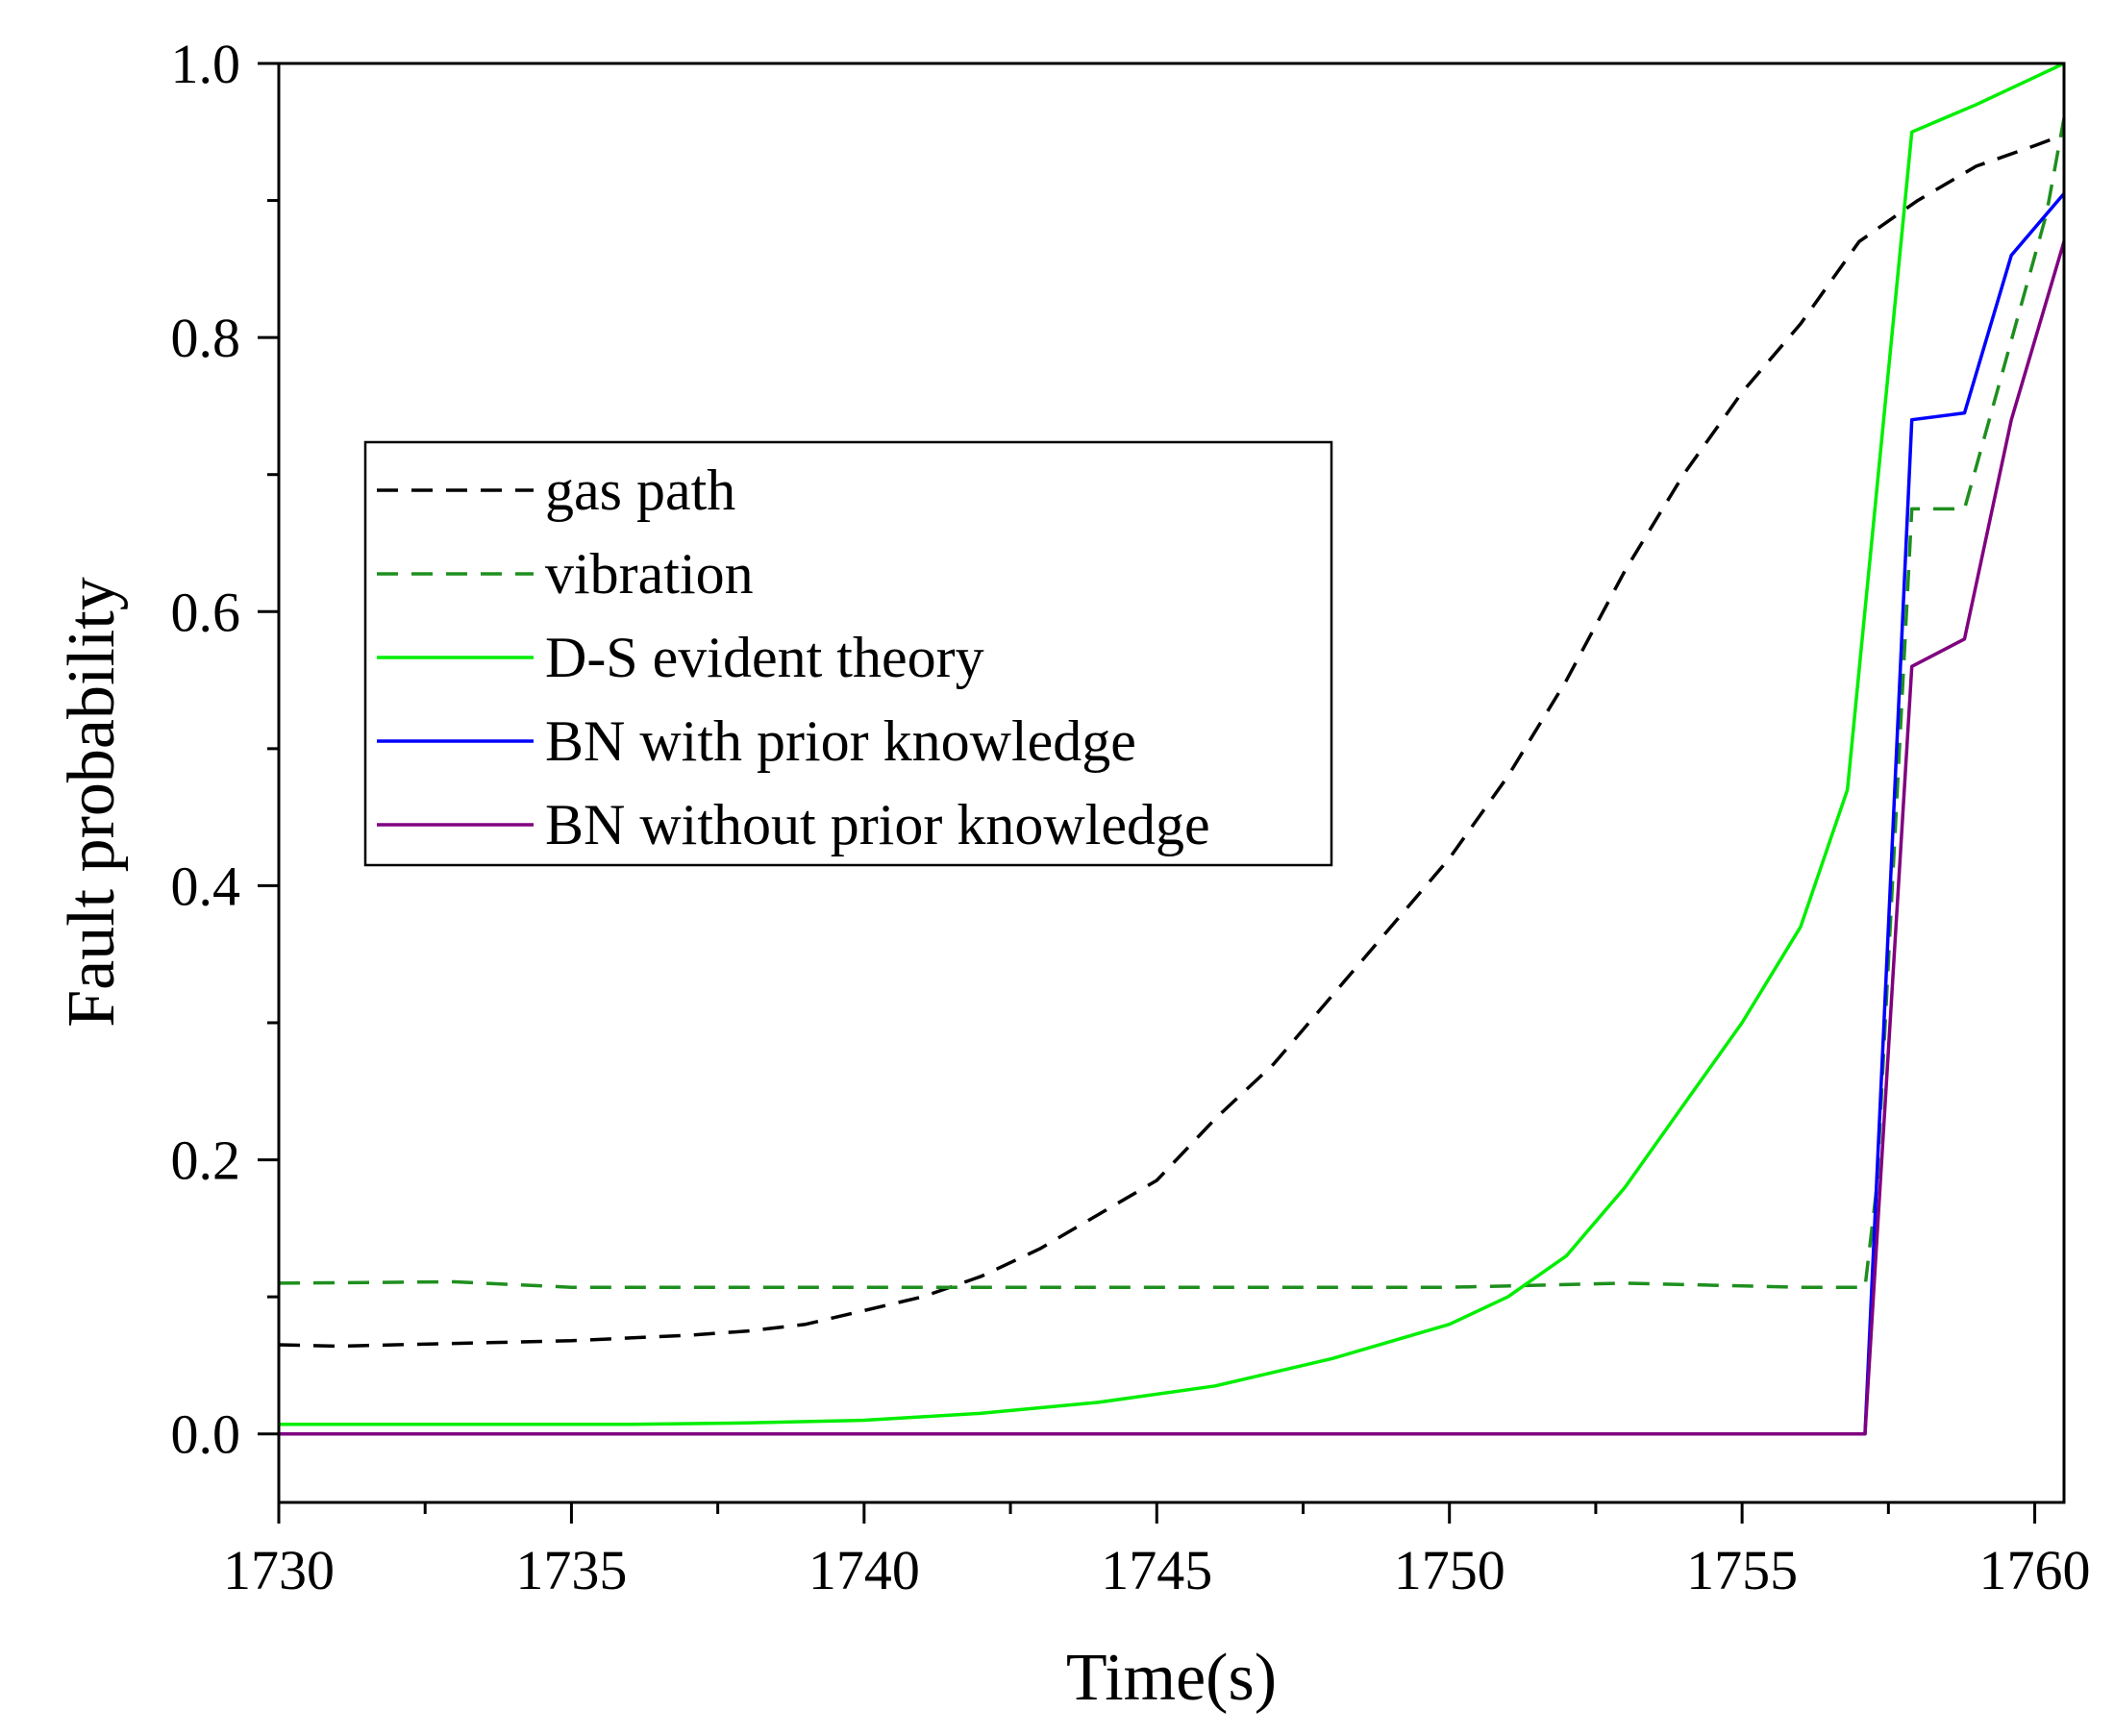 The width and height of the screenshot is (2114, 1736). Describe the element at coordinates (649, 574) in the screenshot. I see `legend-label: vibration` at that location.